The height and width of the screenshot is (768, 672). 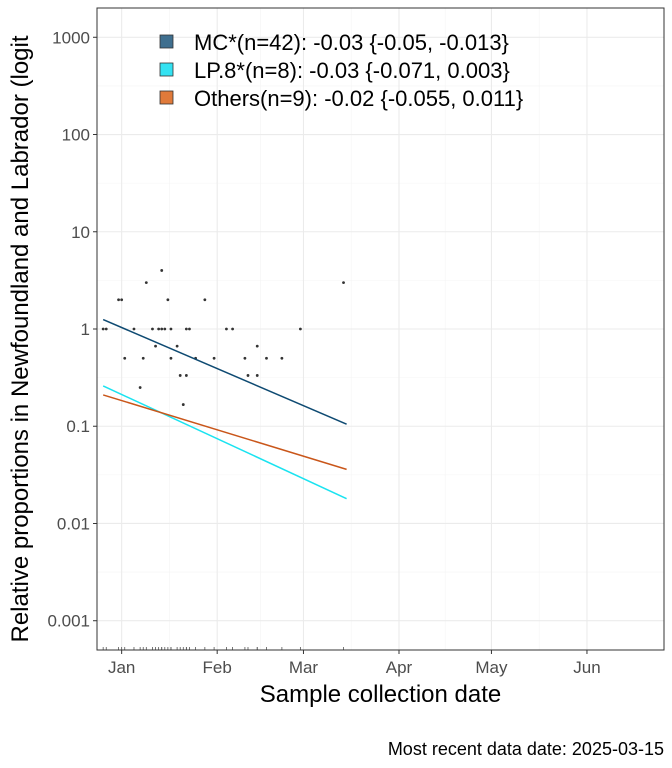 What do you see at coordinates (85, 329) in the screenshot?
I see `y-tick-label: 1` at bounding box center [85, 329].